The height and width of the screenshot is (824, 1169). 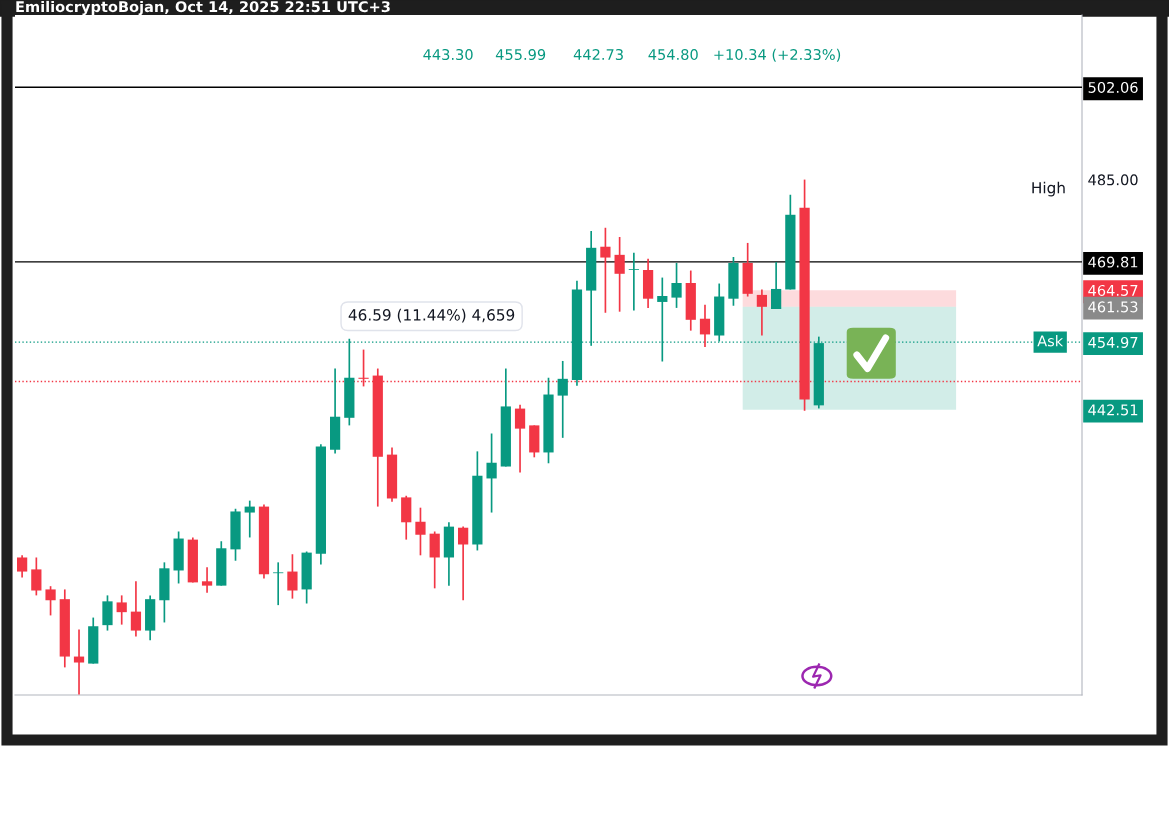 I want to click on annotation: 442.73, so click(x=598, y=55).